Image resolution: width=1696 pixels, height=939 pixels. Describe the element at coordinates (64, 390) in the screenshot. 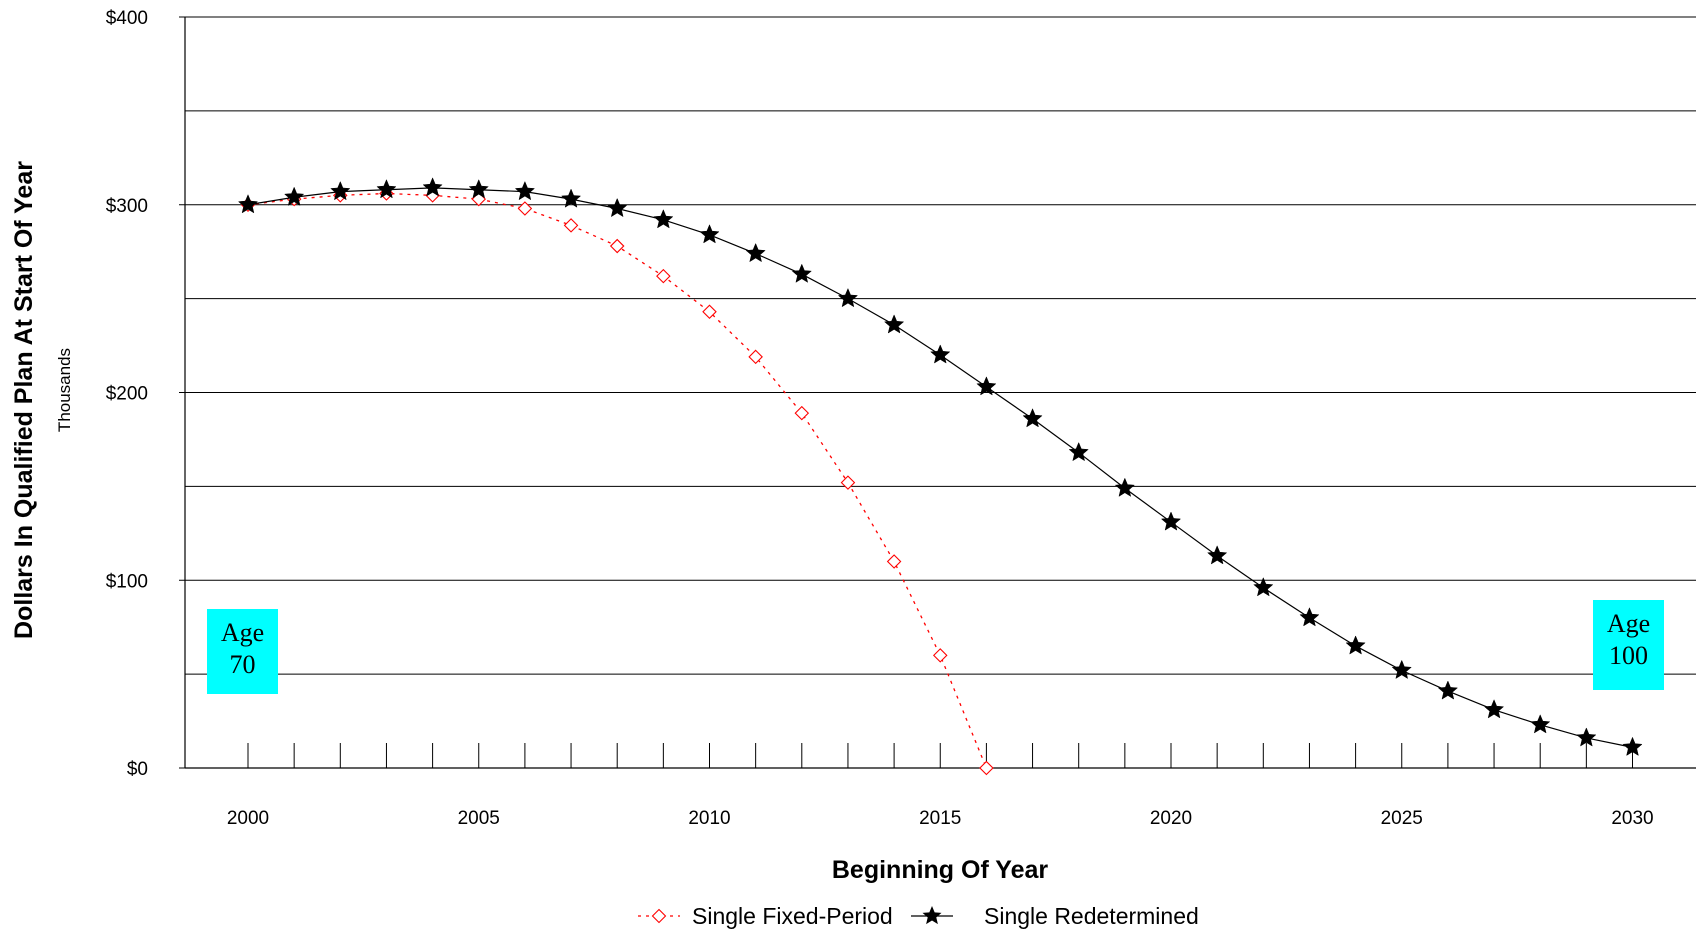

I see `y-axis-unit: Thousands` at that location.